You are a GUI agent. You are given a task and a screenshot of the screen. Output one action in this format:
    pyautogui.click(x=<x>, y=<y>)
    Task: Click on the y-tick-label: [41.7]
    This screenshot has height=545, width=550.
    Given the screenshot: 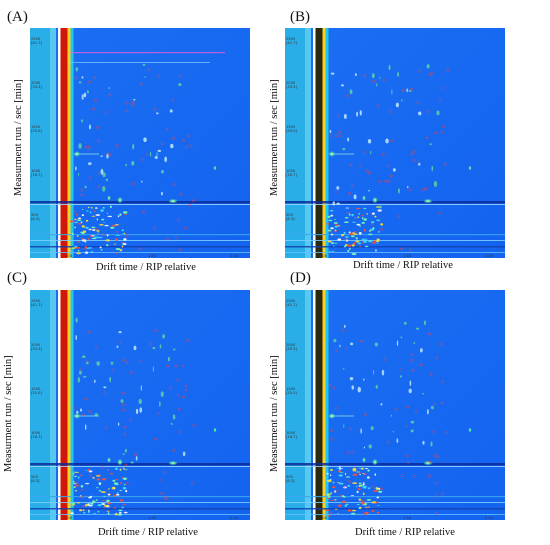 What is the action you would take?
    pyautogui.click(x=291, y=305)
    